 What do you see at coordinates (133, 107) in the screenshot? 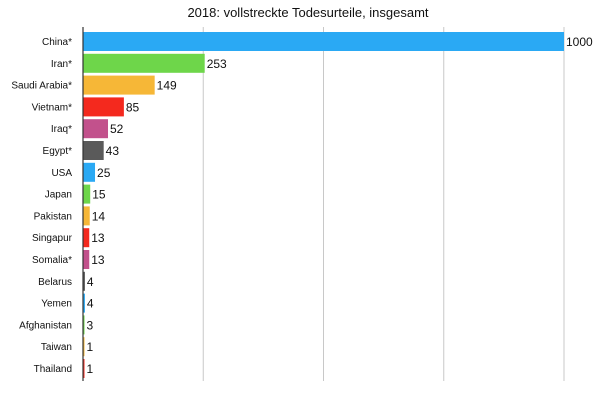
I see `value-label-3: 85` at bounding box center [133, 107].